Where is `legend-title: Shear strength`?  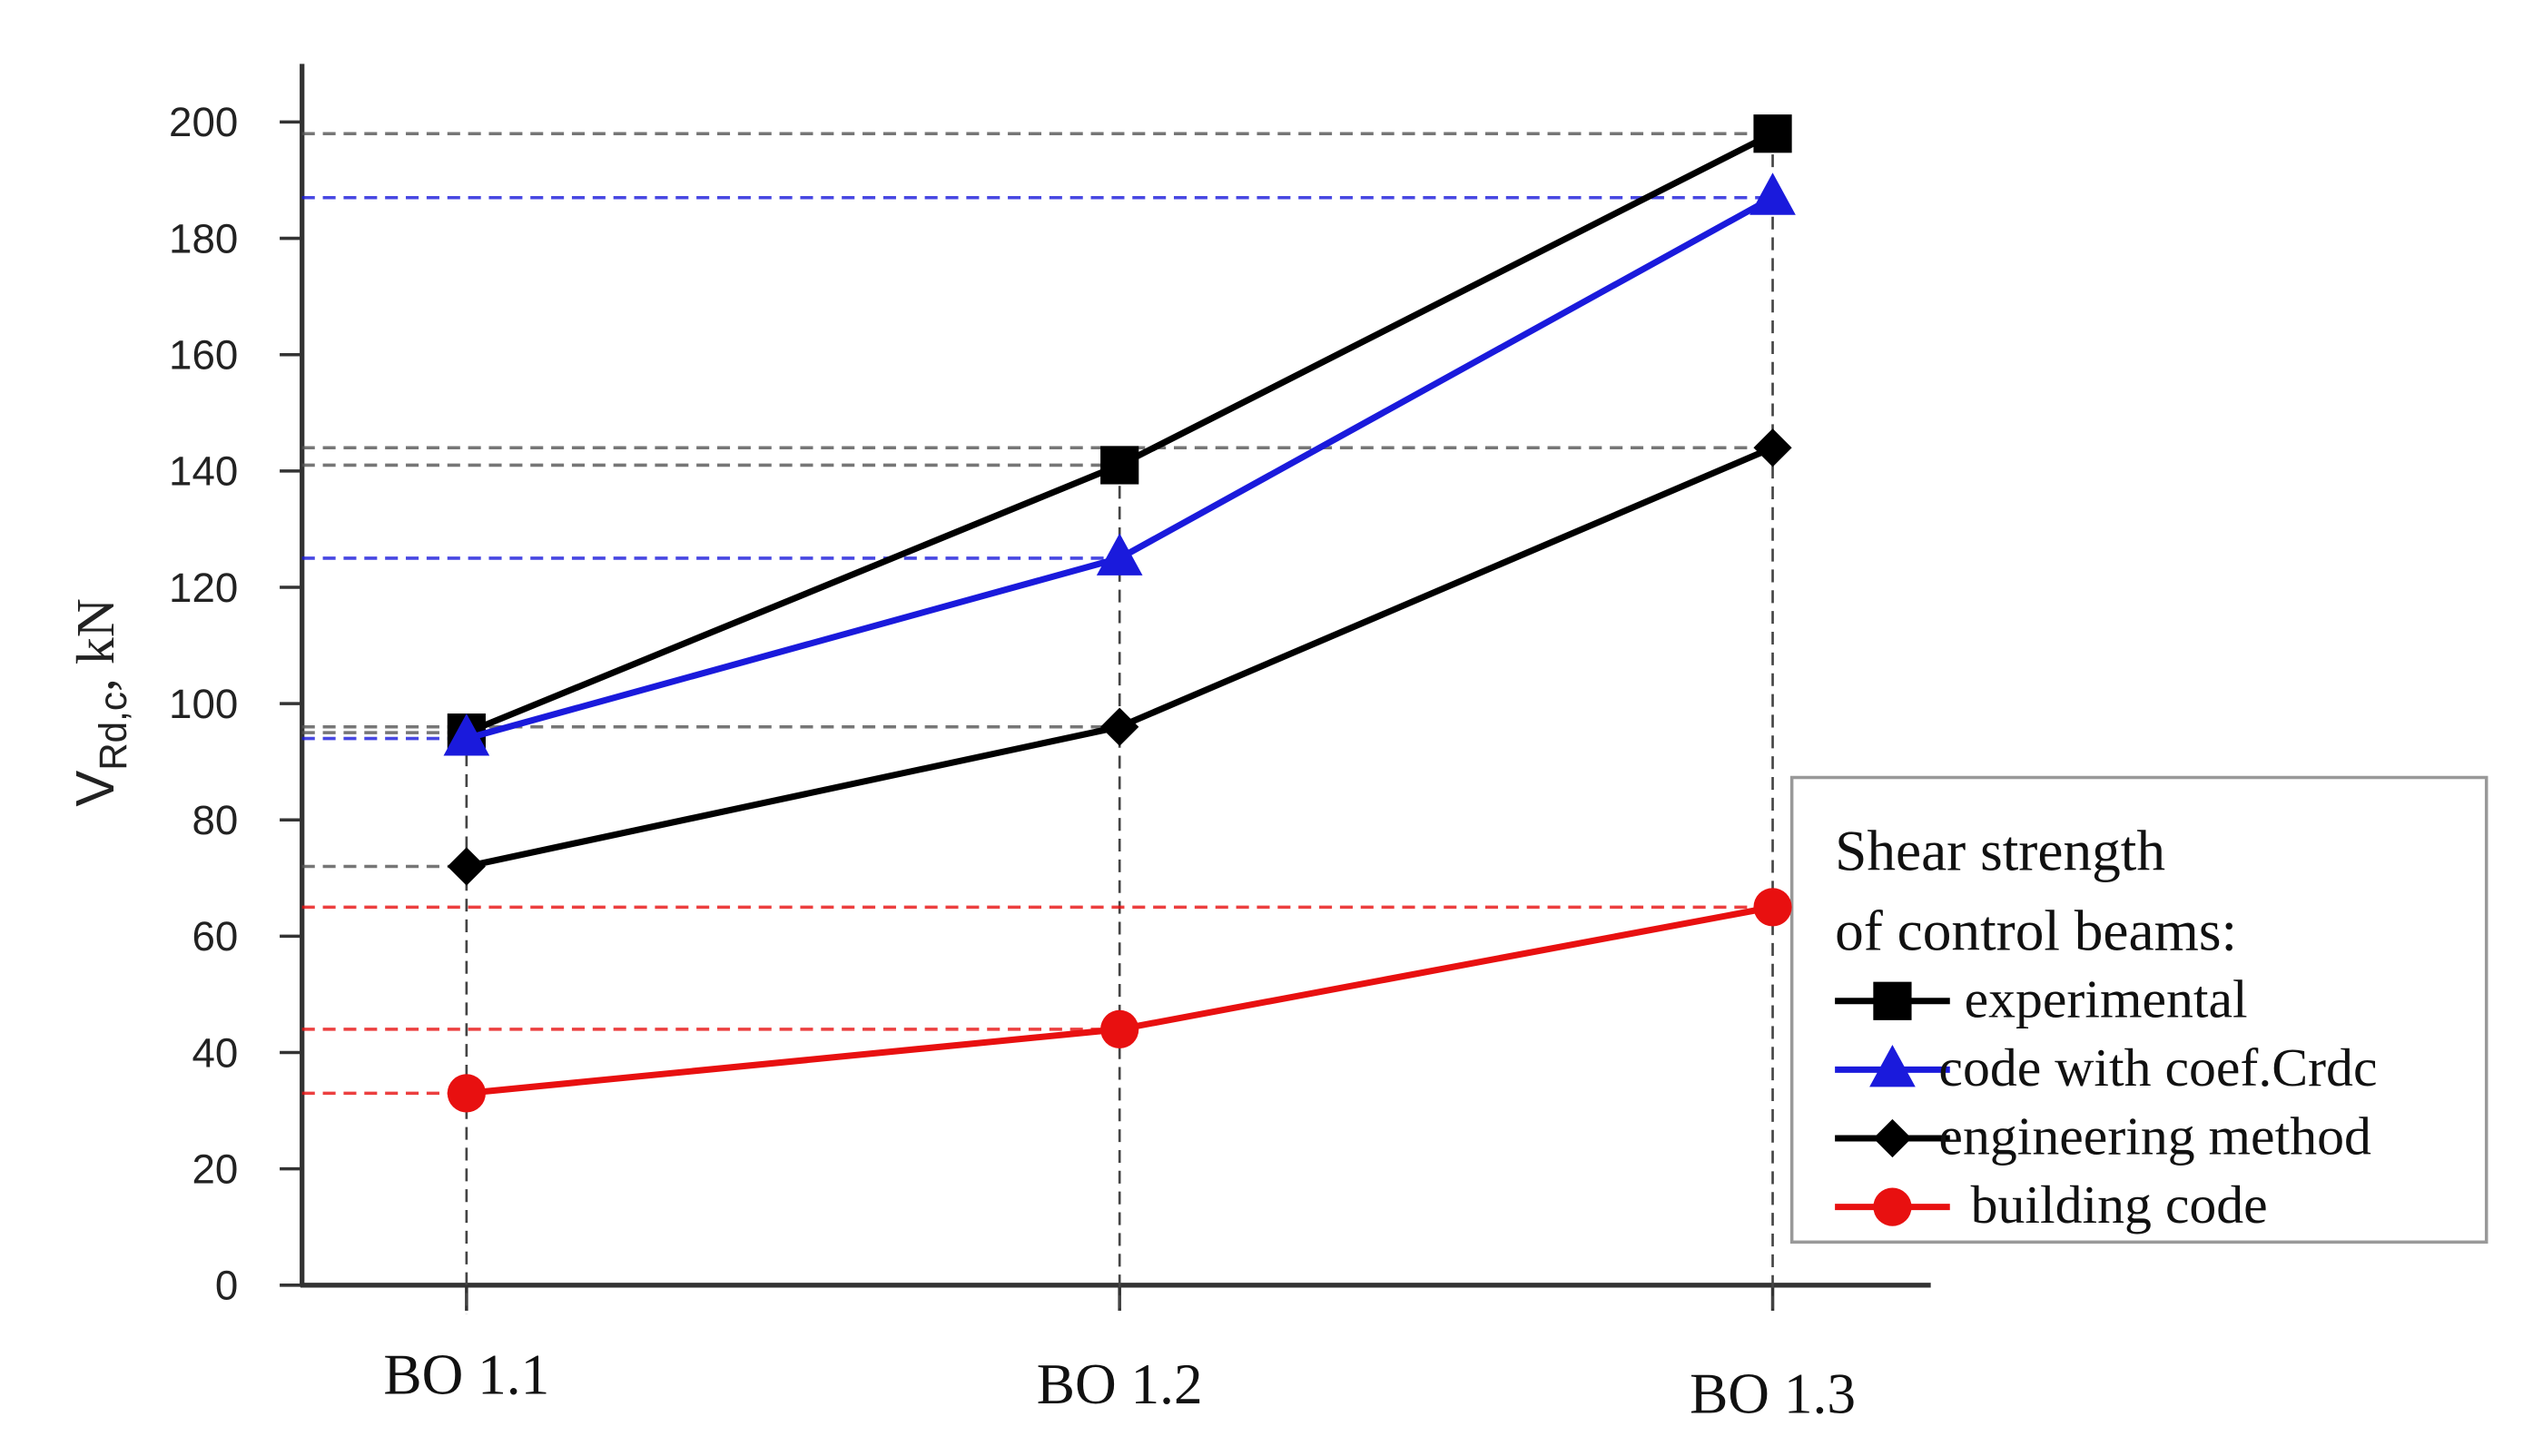 legend-title: Shear strength is located at coordinates (2000, 851).